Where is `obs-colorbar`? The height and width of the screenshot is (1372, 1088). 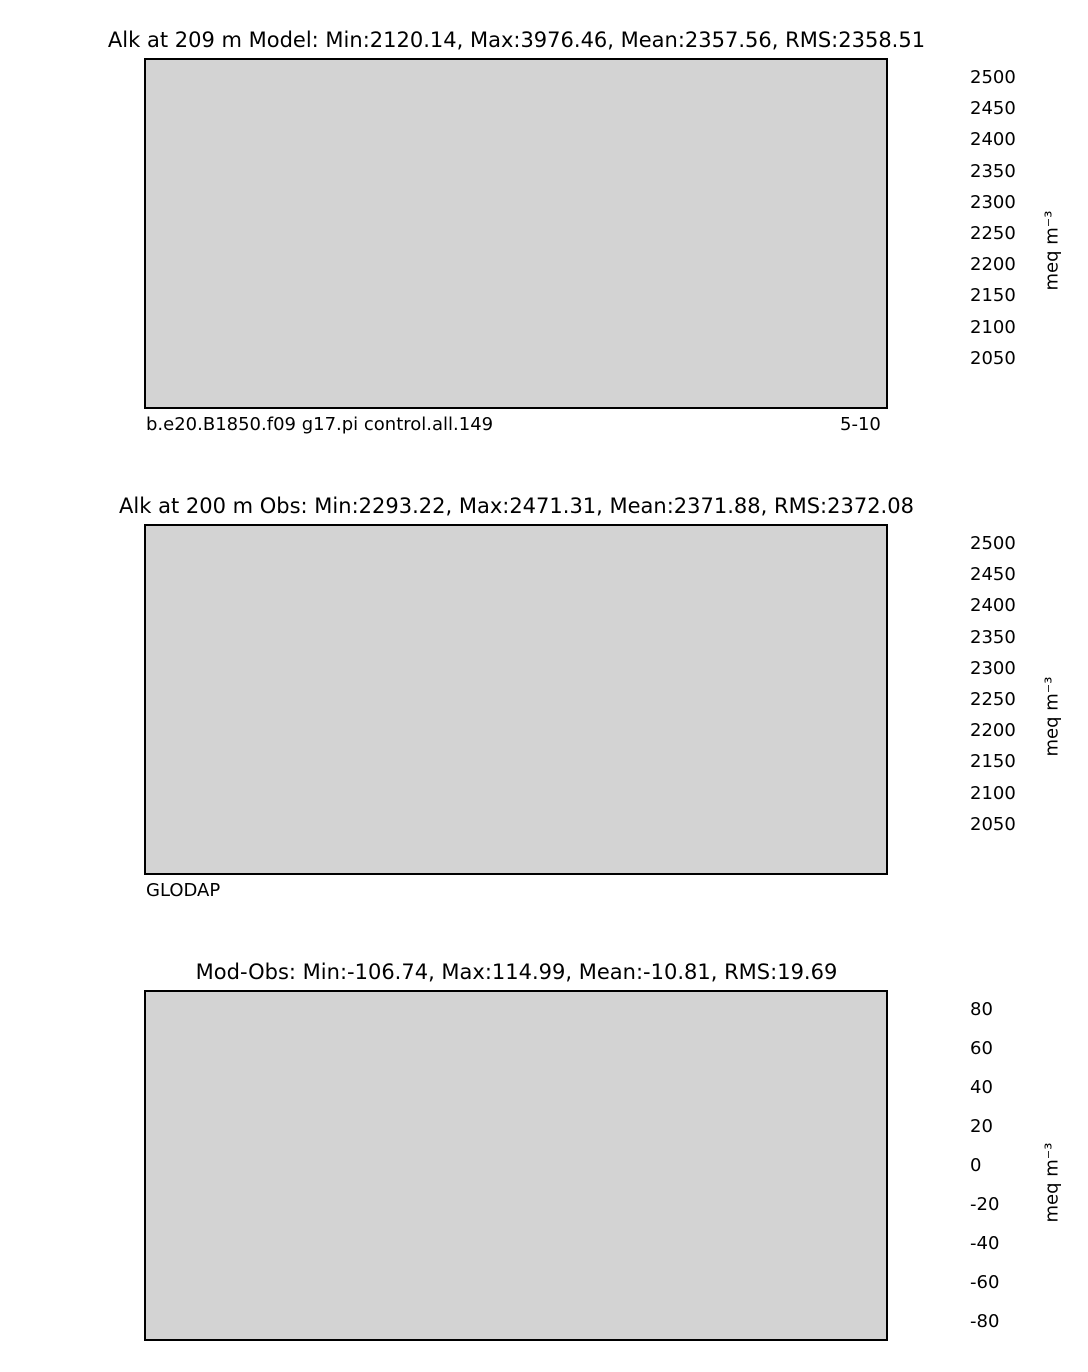
obs-colorbar is located at coordinates (947, 700).